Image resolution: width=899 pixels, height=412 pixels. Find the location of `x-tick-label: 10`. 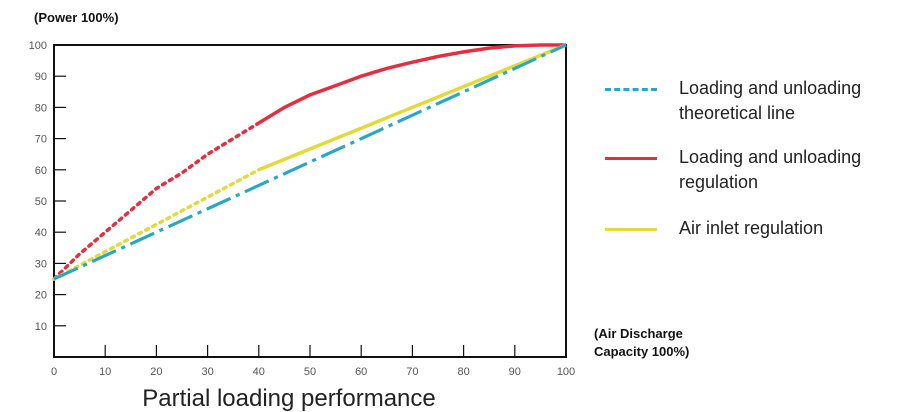

x-tick-label: 10 is located at coordinates (105, 372).